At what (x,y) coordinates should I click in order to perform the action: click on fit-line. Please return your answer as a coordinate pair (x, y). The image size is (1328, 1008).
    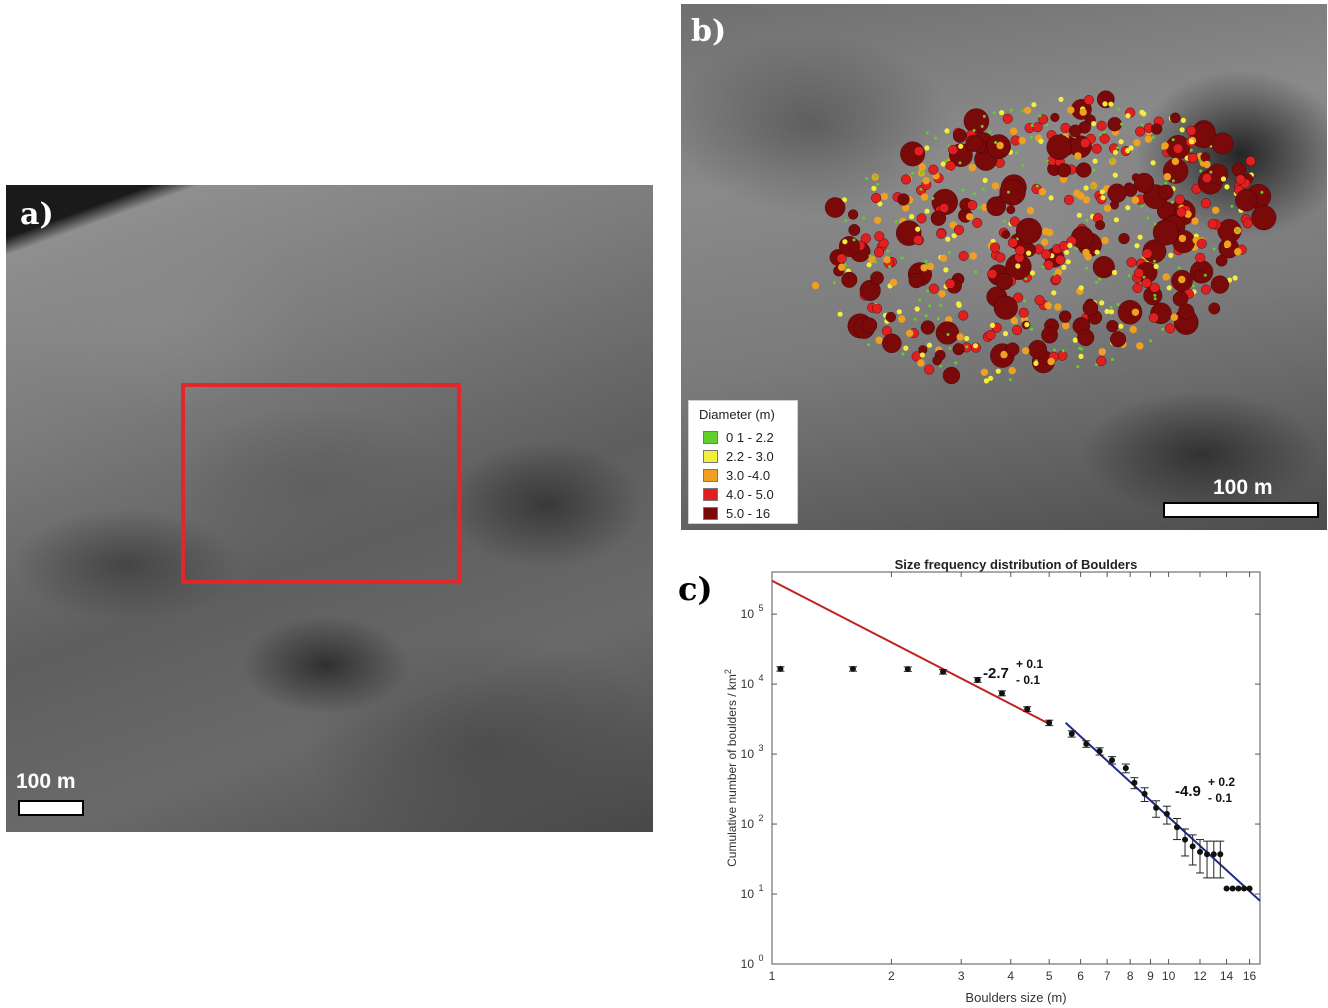
    Looking at the image, I should click on (910, 652).